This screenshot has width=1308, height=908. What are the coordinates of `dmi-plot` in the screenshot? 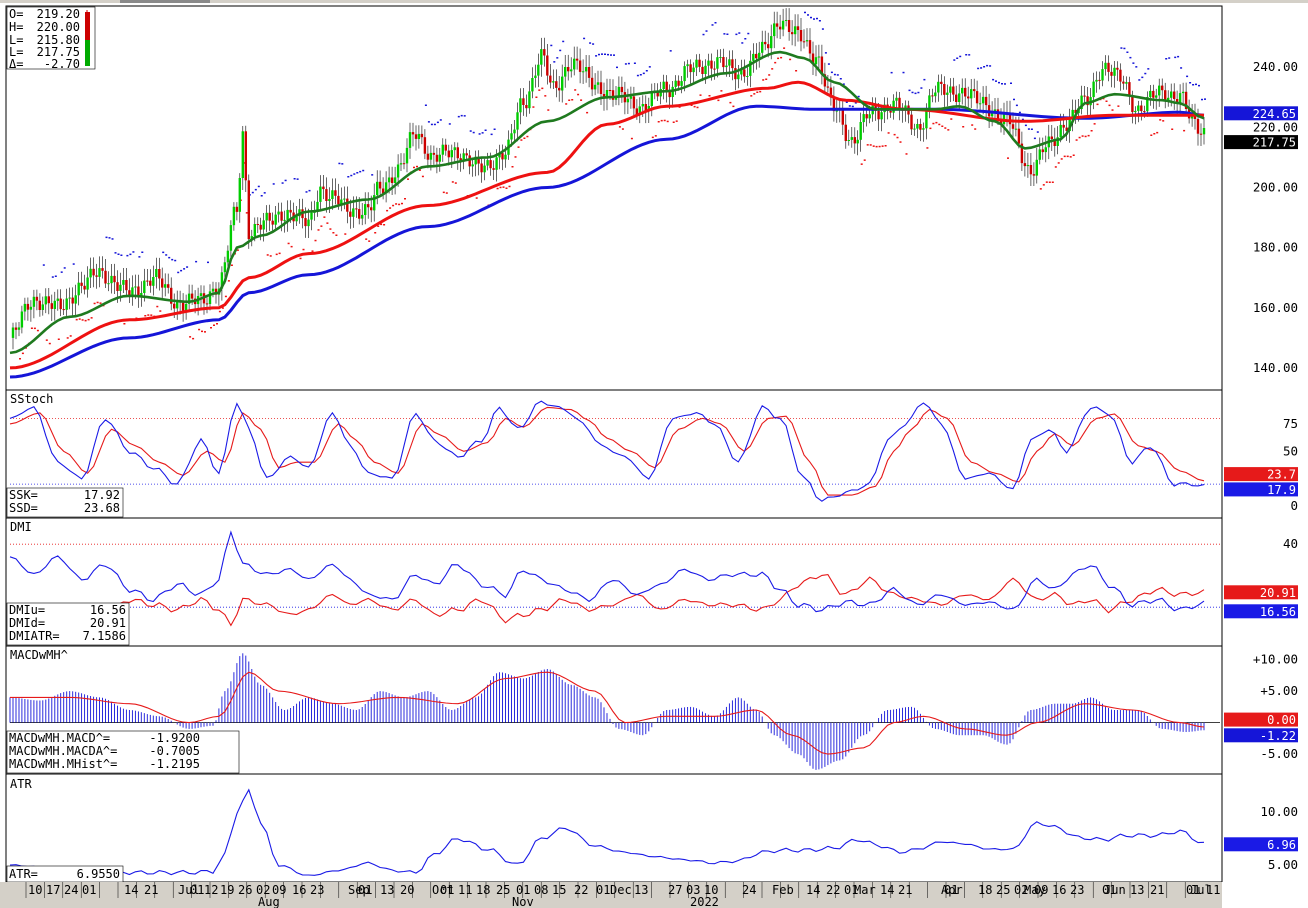 It's located at (614, 578).